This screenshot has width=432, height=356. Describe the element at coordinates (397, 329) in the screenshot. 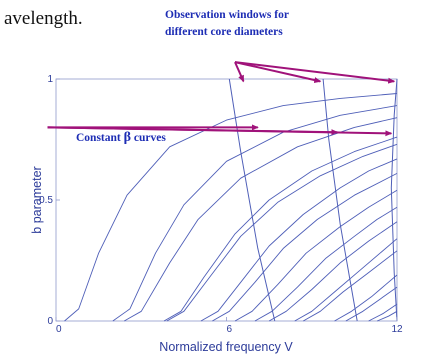

I see `x-tick-label-3: 12` at that location.